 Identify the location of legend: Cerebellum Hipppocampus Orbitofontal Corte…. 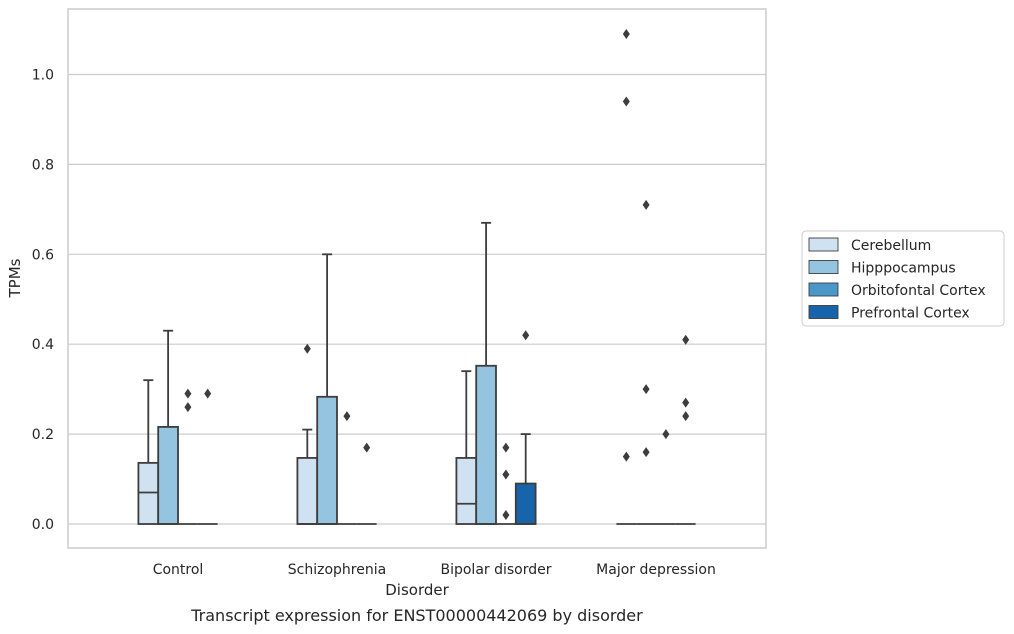
(903, 278).